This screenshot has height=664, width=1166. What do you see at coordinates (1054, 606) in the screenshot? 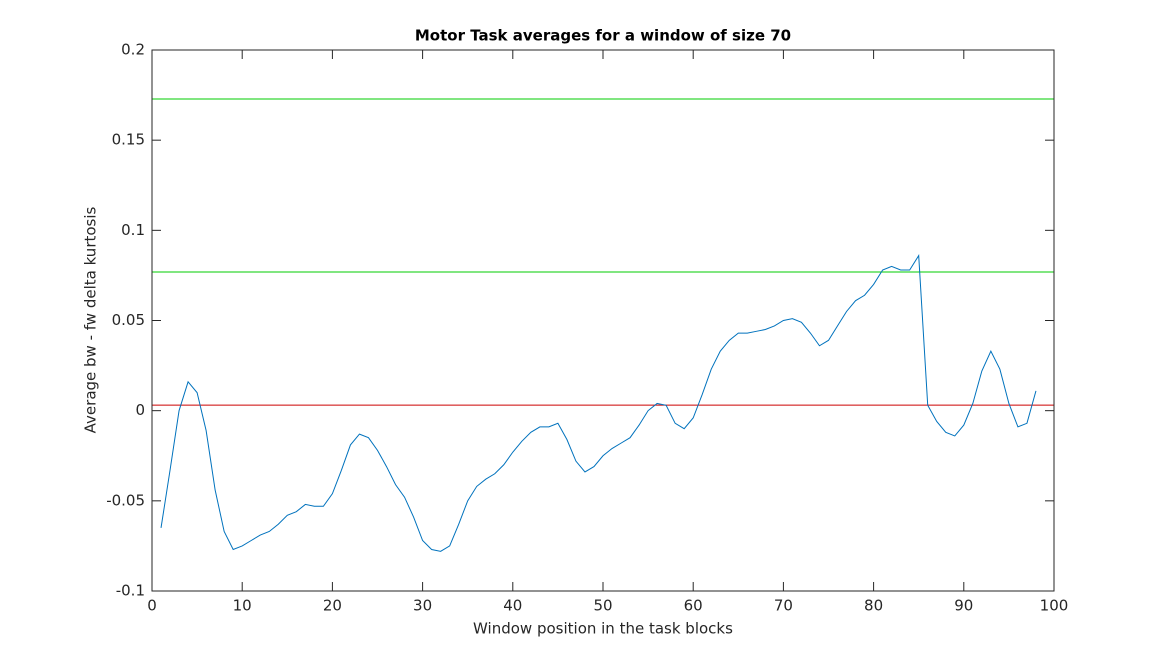
I see `x-tick-label: 100` at bounding box center [1054, 606].